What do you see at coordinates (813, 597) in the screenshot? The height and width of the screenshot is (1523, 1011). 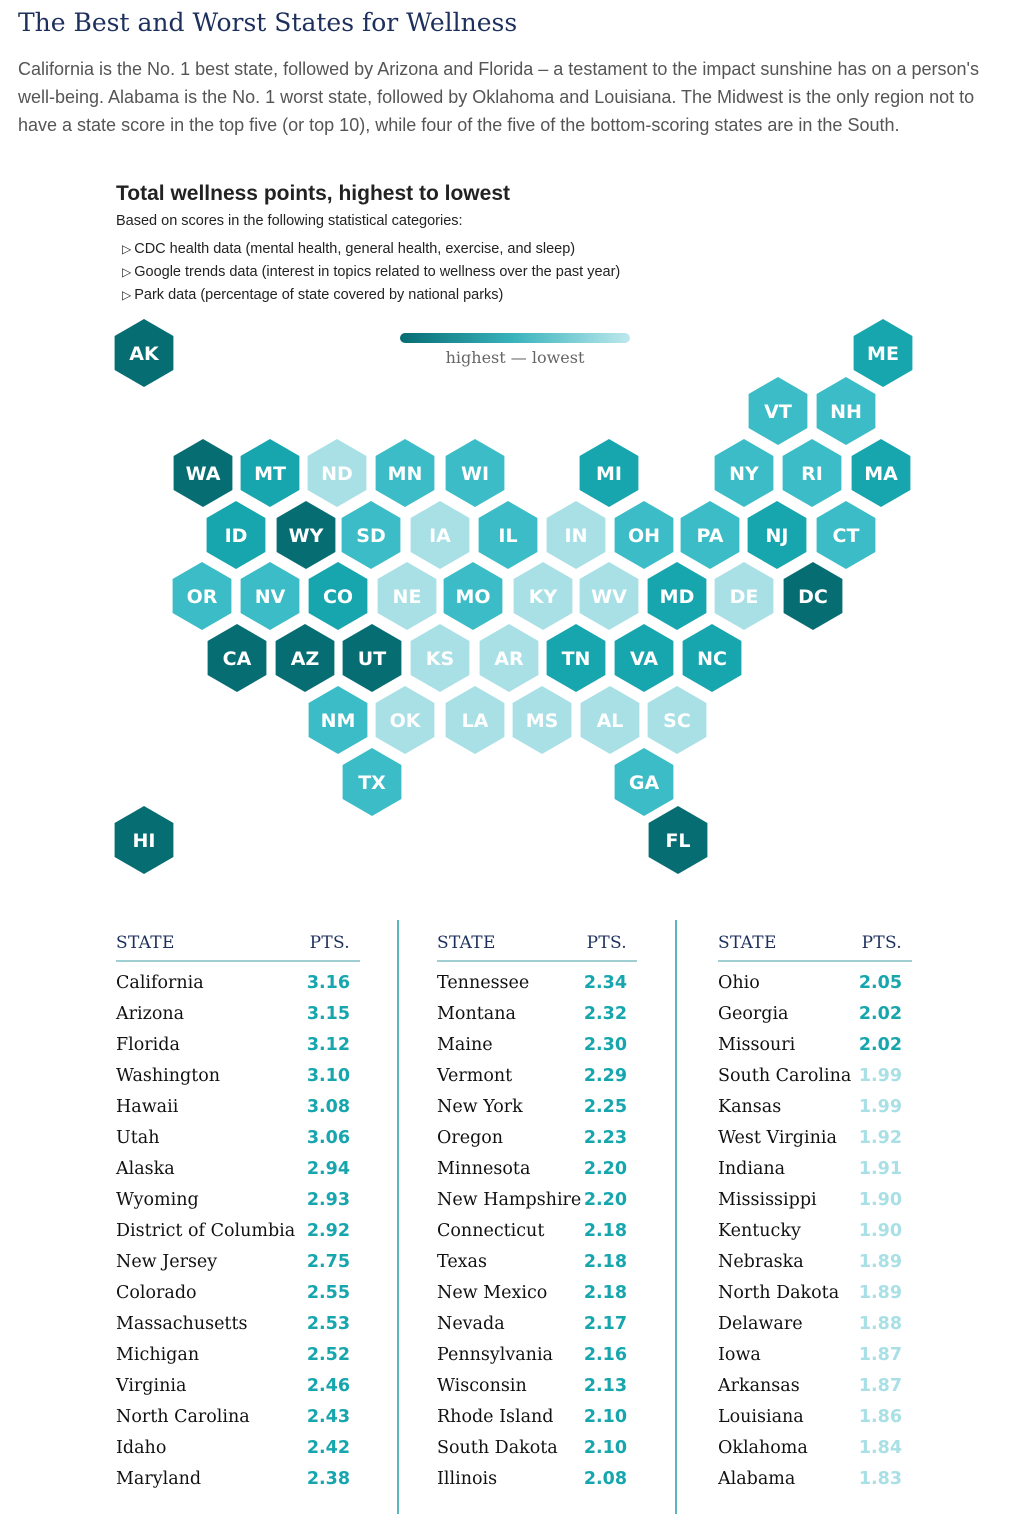 I see `hex-label: DC` at bounding box center [813, 597].